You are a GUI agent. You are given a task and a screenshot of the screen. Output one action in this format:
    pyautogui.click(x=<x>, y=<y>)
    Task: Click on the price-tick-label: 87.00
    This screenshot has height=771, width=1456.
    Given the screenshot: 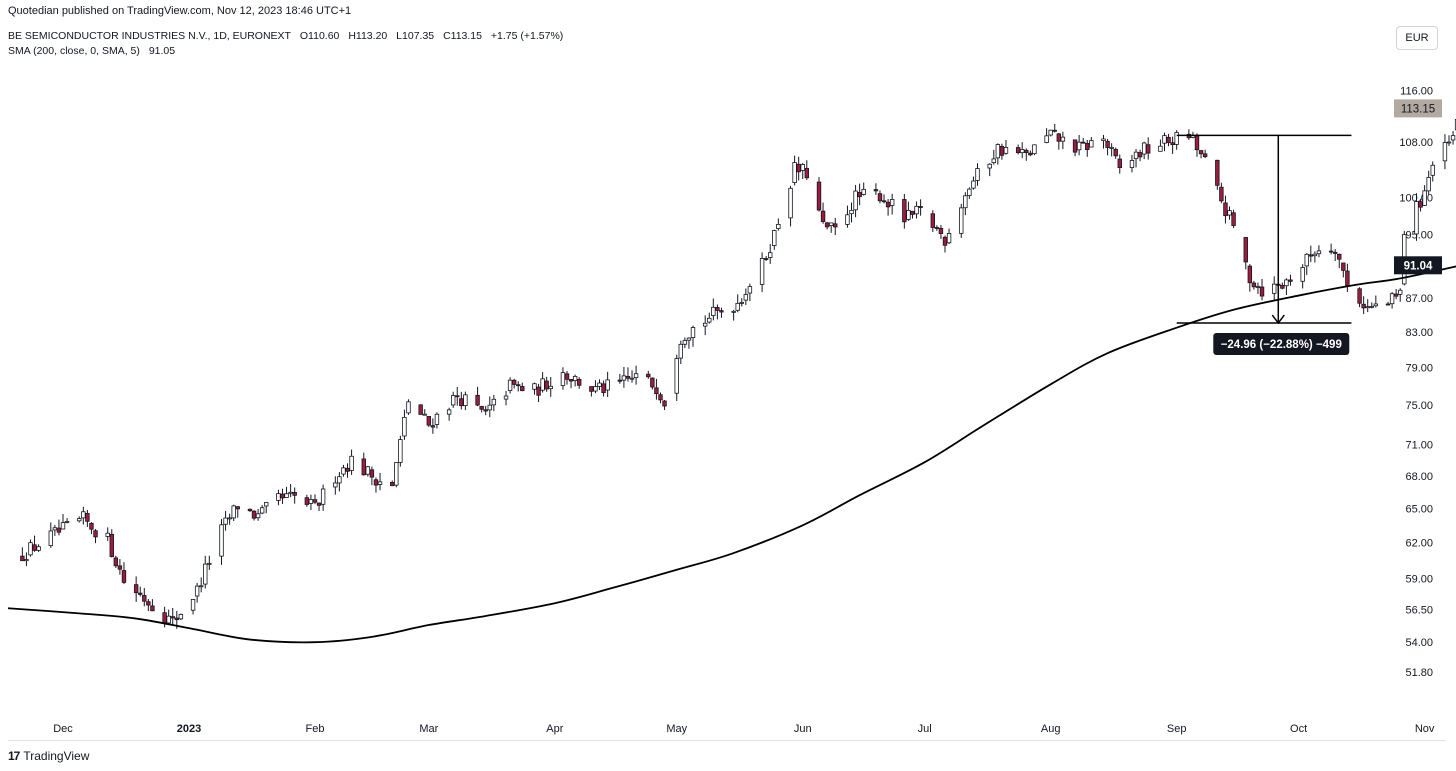 What is the action you would take?
    pyautogui.click(x=1419, y=299)
    